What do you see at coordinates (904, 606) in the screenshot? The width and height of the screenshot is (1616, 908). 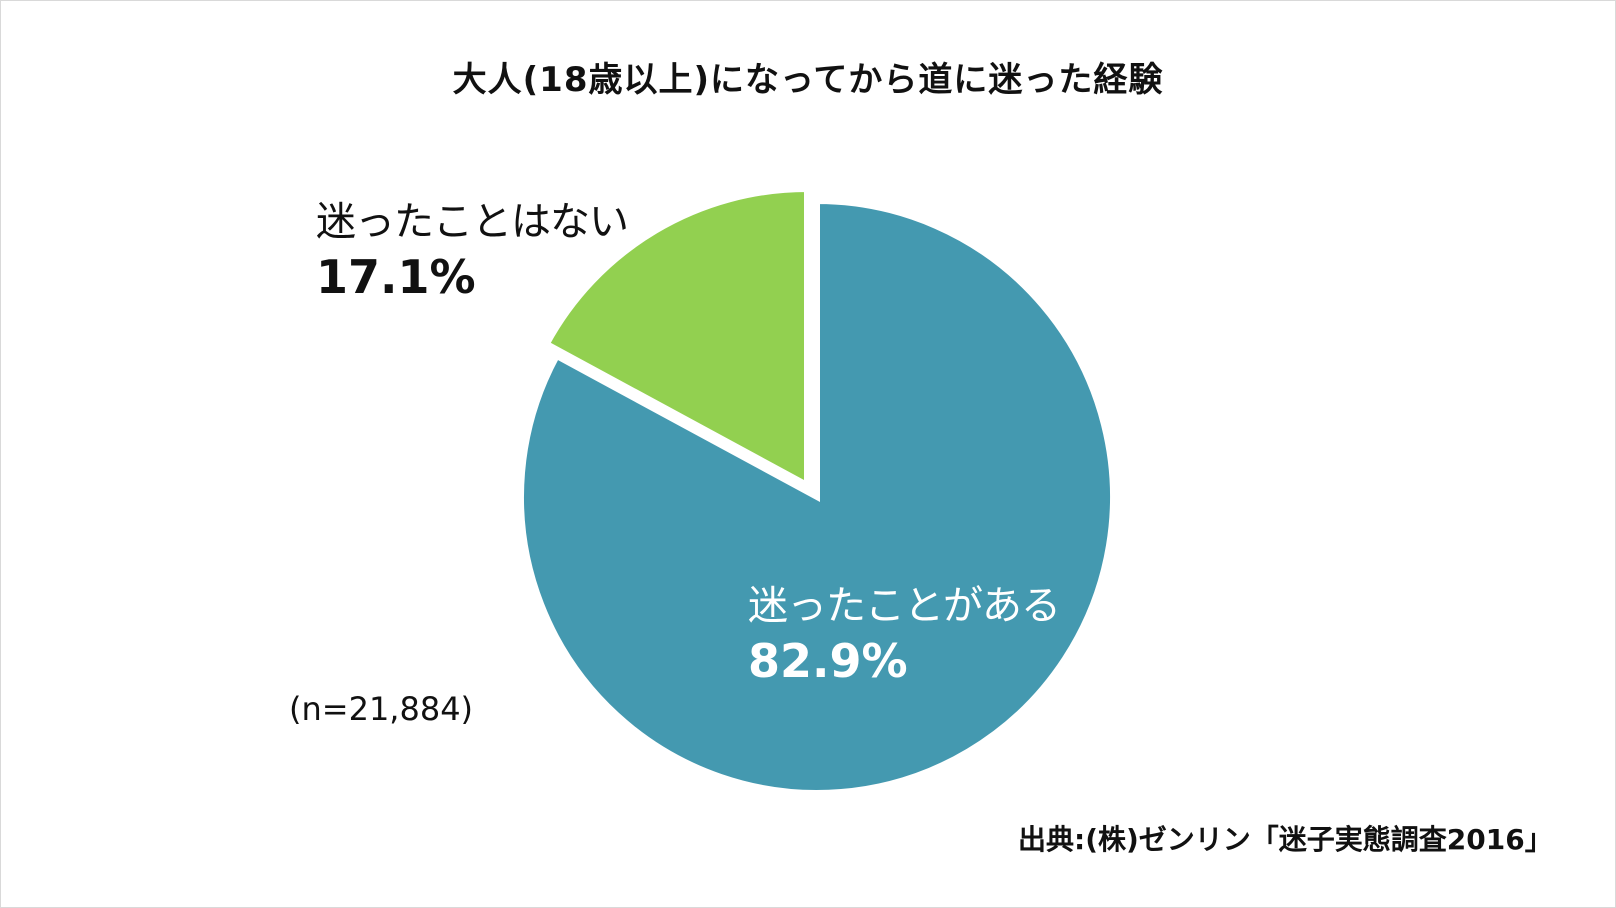 I see `slice-name-have-lost-way: 迷ったことがある` at bounding box center [904, 606].